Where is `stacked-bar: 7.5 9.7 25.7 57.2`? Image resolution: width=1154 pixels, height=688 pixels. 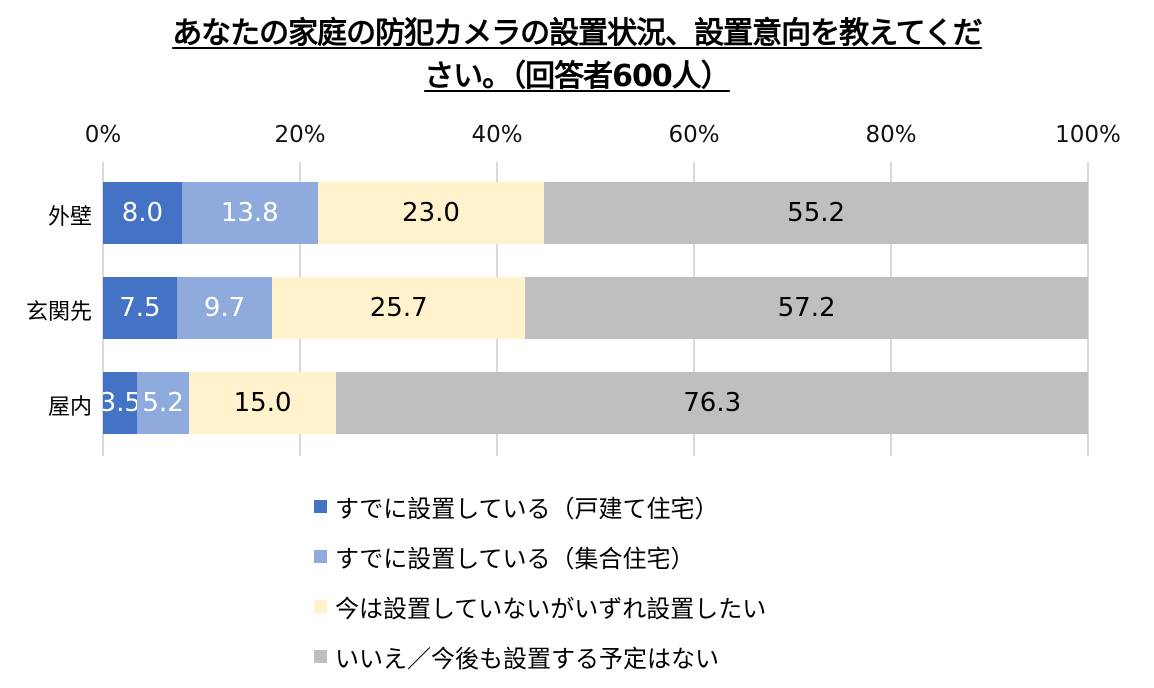 stacked-bar: 7.5 9.7 25.7 57.2 is located at coordinates (595, 308).